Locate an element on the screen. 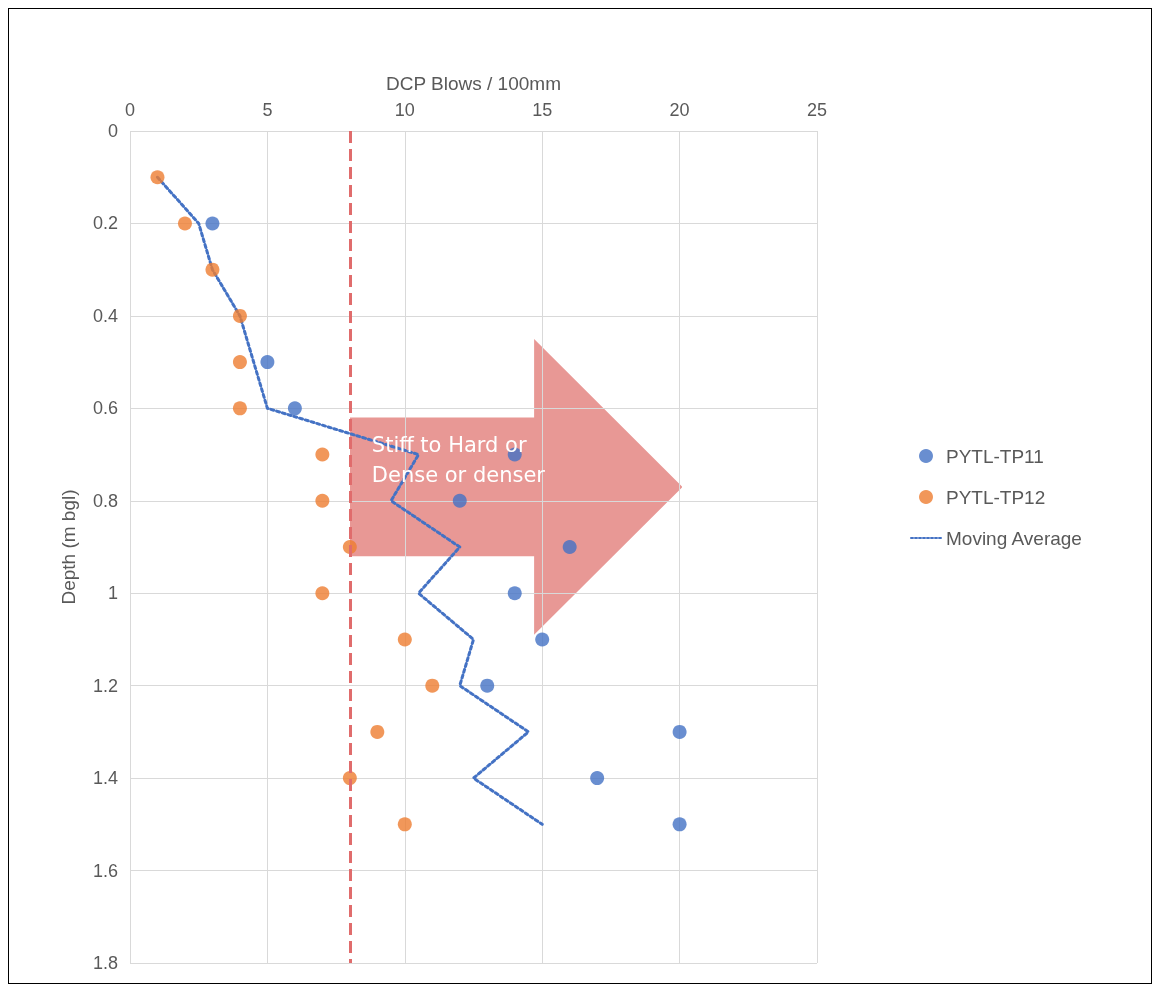 The width and height of the screenshot is (1162, 994). x-tick-label: 5 is located at coordinates (267, 110).